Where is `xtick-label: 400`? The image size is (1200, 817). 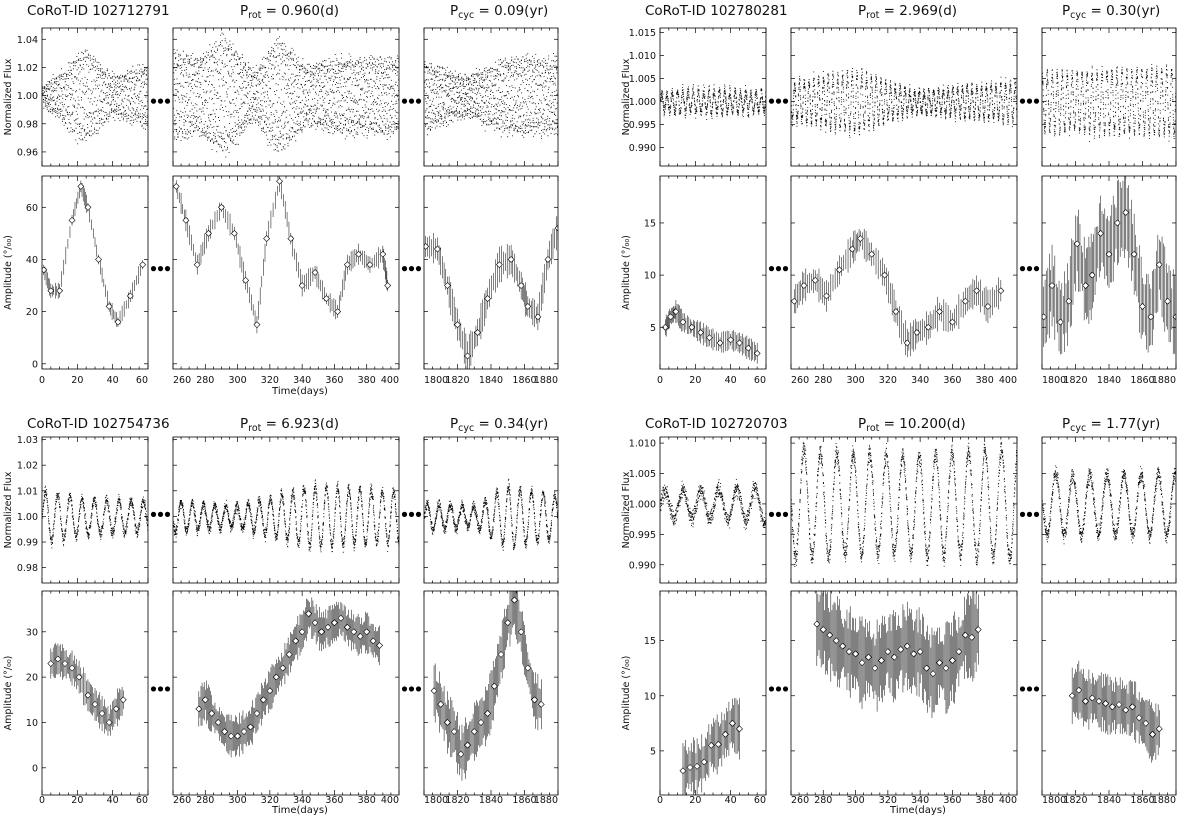
xtick-label: 400 is located at coordinates (390, 380).